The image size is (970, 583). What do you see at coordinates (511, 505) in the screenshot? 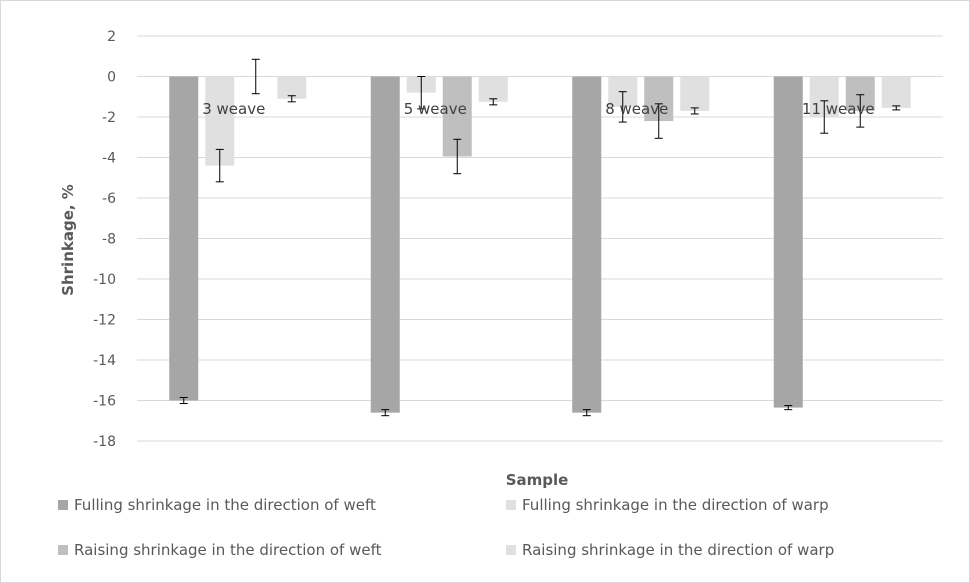
I see `legend-swatch-fulling-warp` at bounding box center [511, 505].